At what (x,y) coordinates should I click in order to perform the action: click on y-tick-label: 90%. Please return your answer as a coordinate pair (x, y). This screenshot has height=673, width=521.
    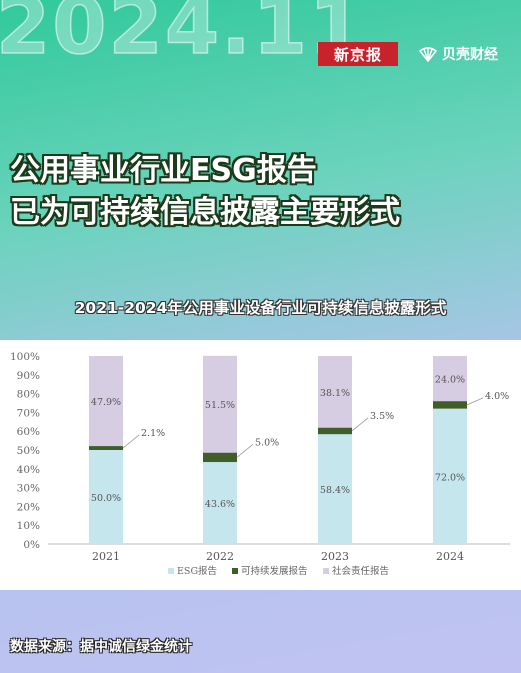
    Looking at the image, I should click on (28, 376).